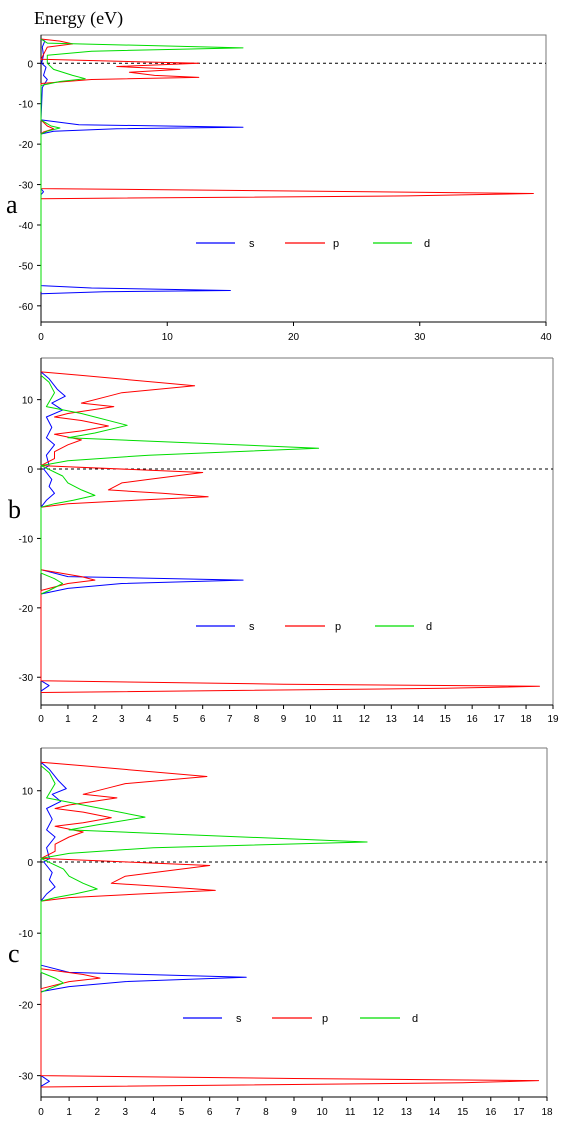 The height and width of the screenshot is (1129, 563). Describe the element at coordinates (26, 266) in the screenshot. I see `y-tick-label: -50` at that location.